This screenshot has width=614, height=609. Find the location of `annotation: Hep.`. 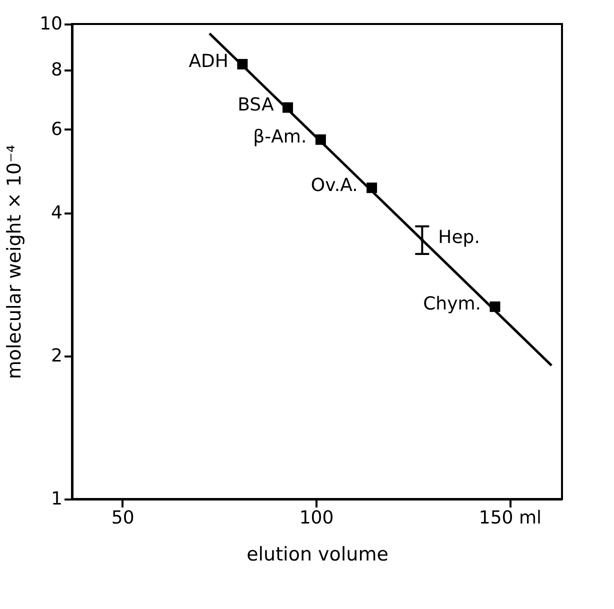

annotation: Hep. is located at coordinates (459, 237).